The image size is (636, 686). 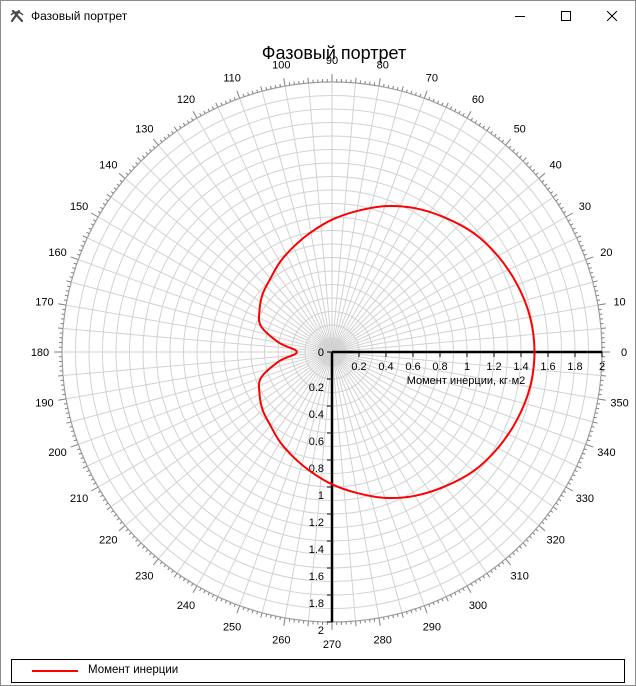 I want to click on angle-tick-label: 0, so click(x=624, y=353).